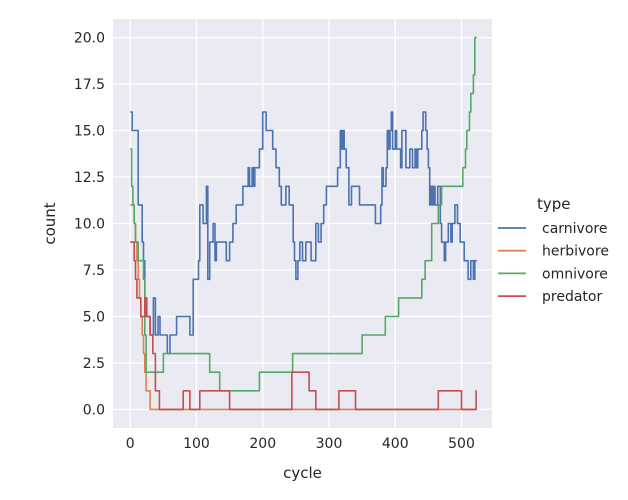 The height and width of the screenshot is (500, 628). I want to click on y-tick-label: 10.0, so click(89, 225).